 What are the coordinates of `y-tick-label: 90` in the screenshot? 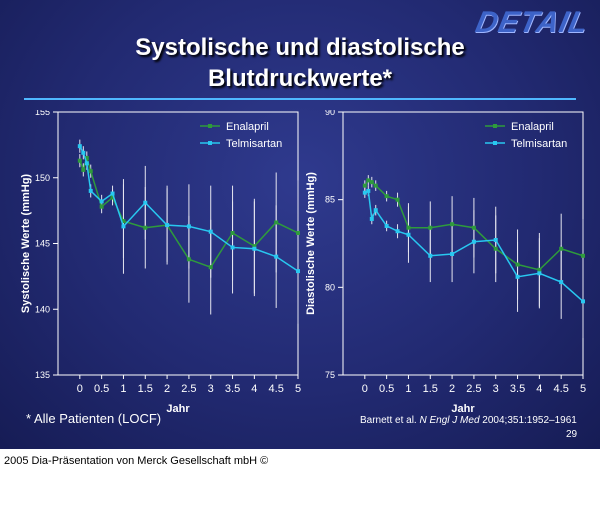 It's located at (330, 113).